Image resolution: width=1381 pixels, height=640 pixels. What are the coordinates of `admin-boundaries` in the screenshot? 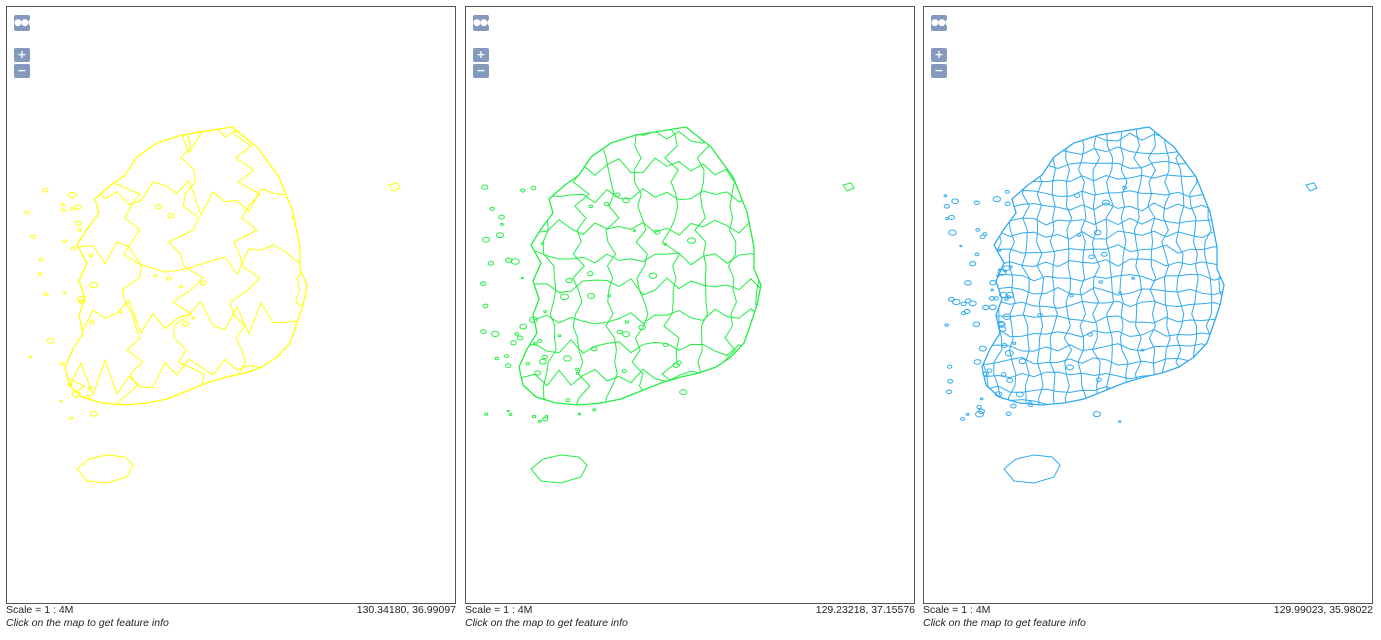 It's located at (186, 266).